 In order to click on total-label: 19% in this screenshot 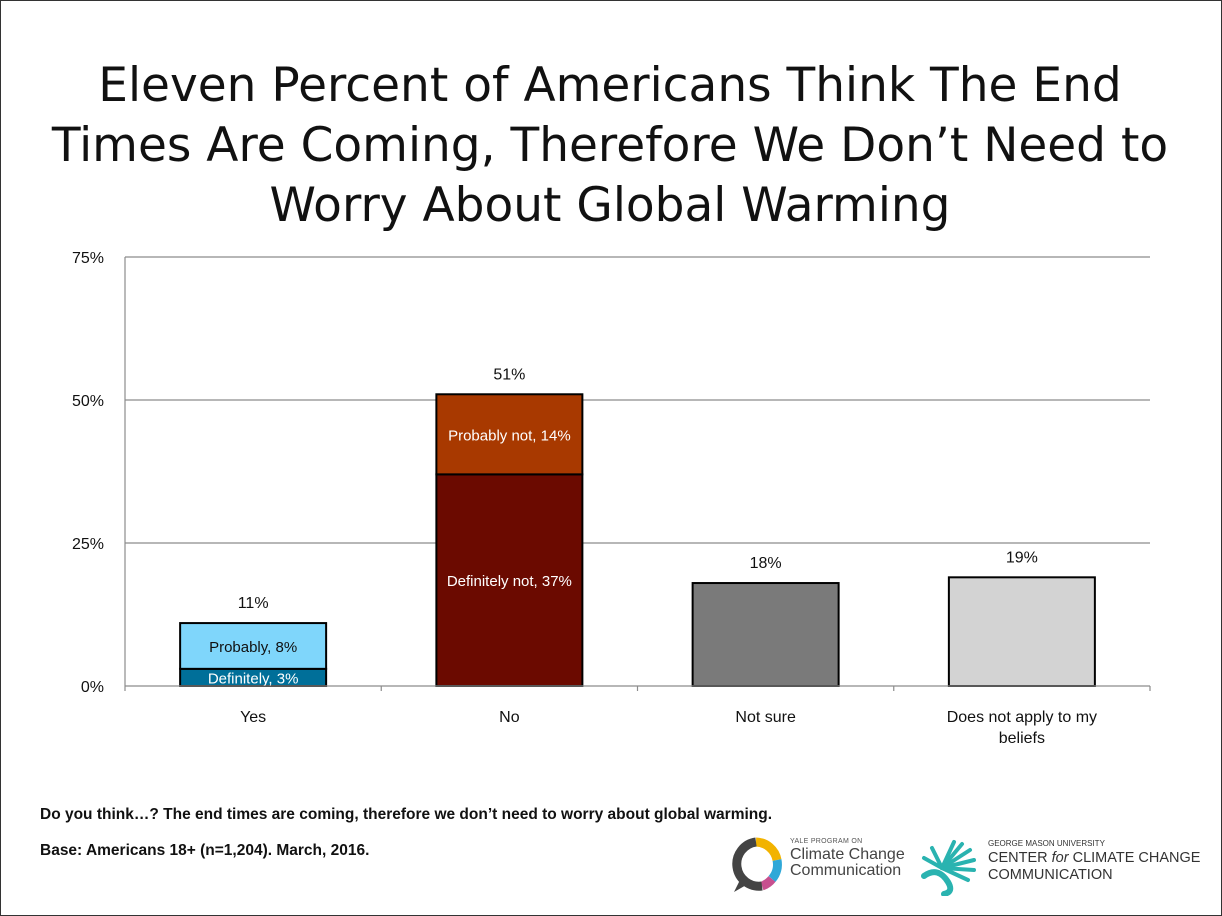, I will do `click(1022, 557)`.